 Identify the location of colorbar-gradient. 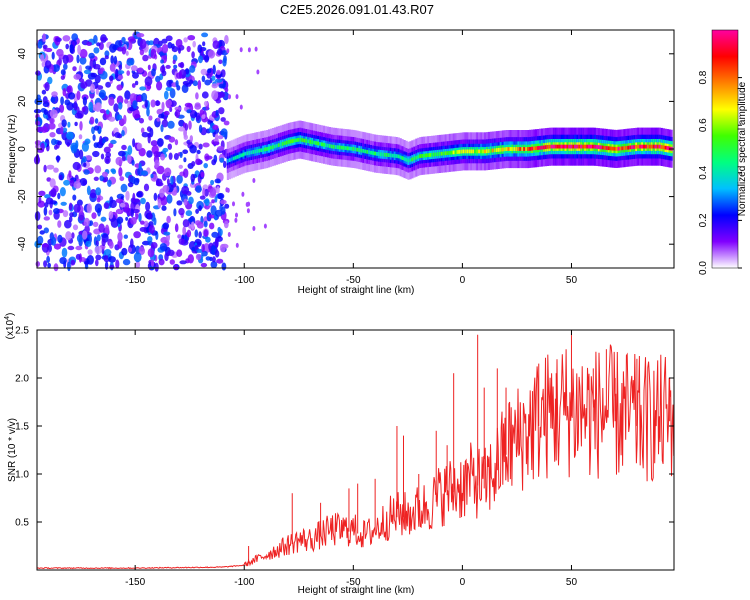
(725, 149).